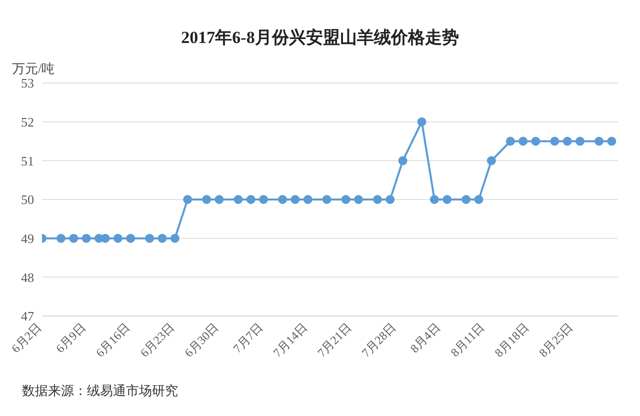 The width and height of the screenshot is (640, 416). What do you see at coordinates (248, 338) in the screenshot?
I see `x-tick-label: 7月7日` at bounding box center [248, 338].